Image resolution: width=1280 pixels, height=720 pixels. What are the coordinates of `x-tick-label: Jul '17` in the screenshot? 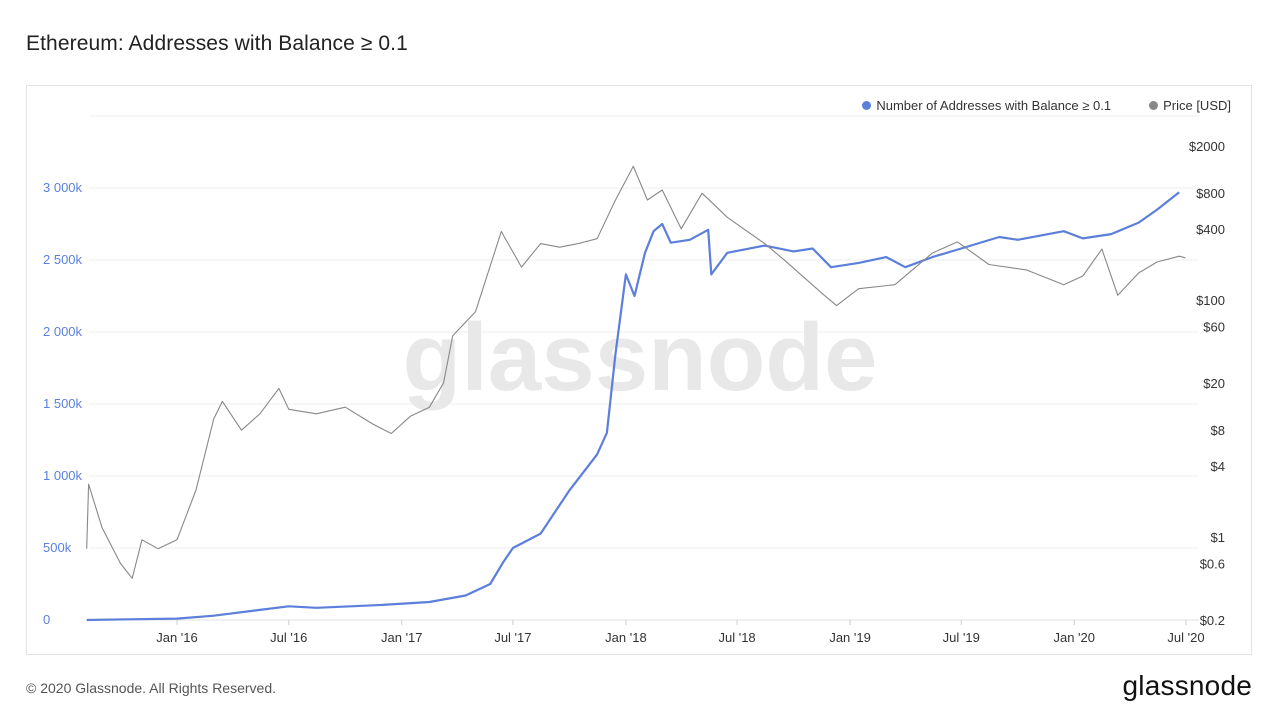 It's located at (512, 637).